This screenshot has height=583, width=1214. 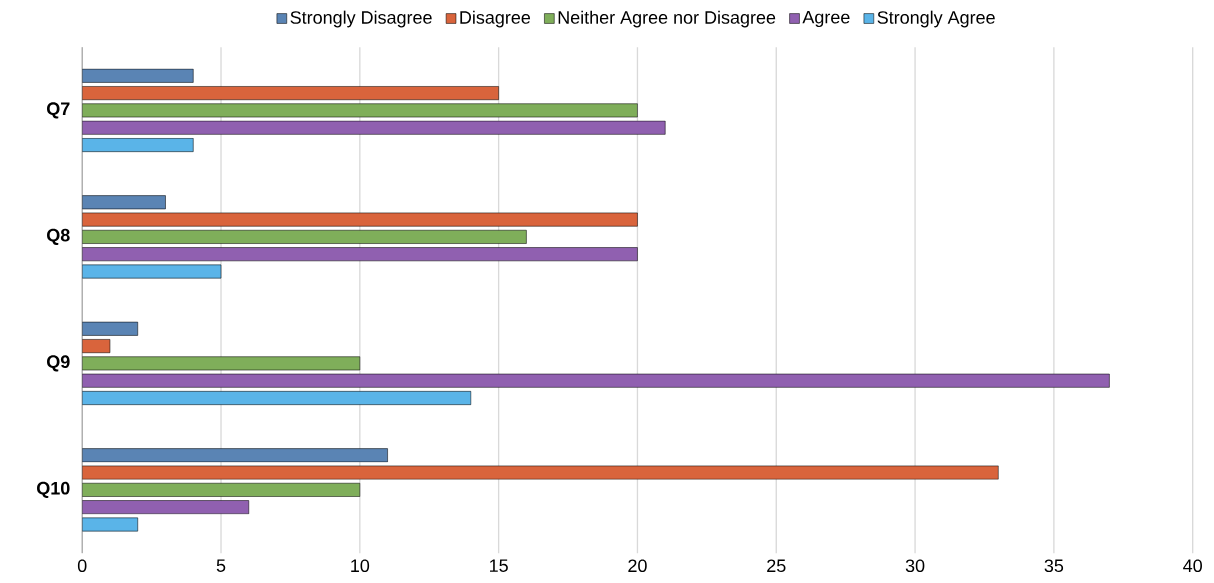 I want to click on x-tick-label: 25, so click(x=776, y=565).